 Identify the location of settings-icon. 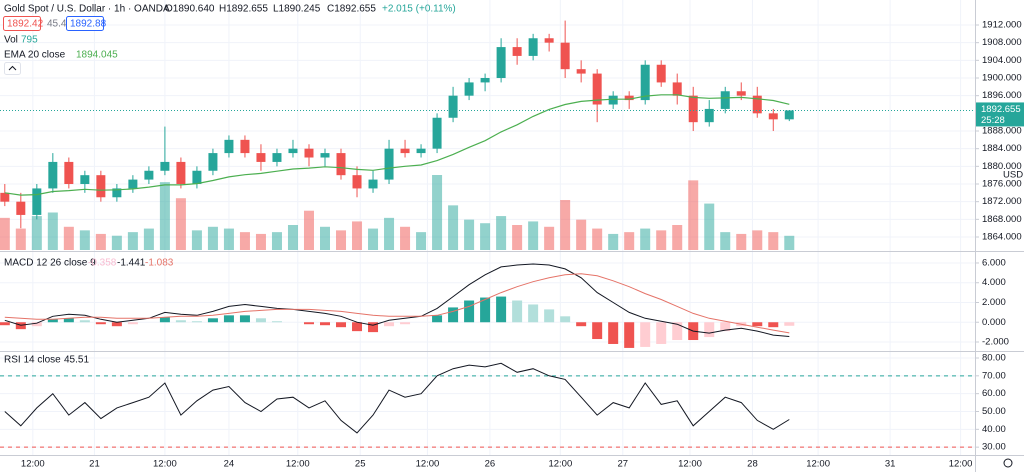
(1008, 463).